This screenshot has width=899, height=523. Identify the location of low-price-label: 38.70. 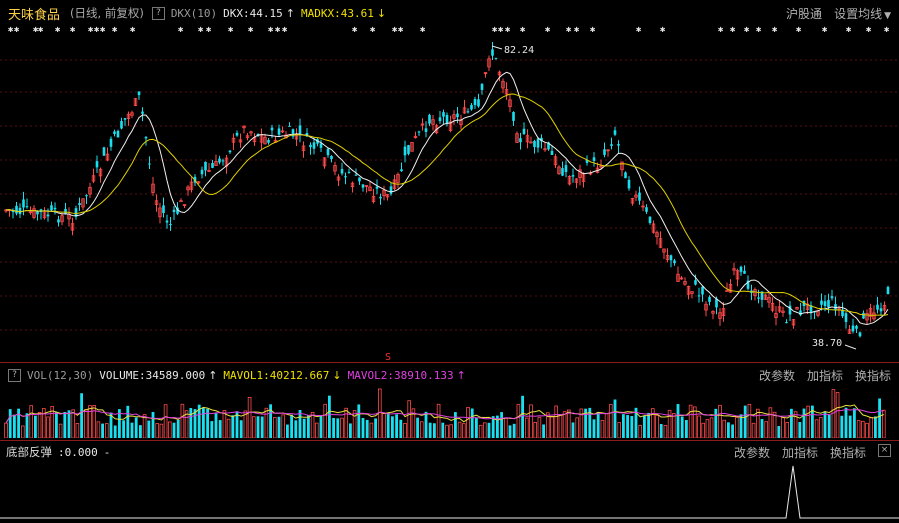
(827, 343).